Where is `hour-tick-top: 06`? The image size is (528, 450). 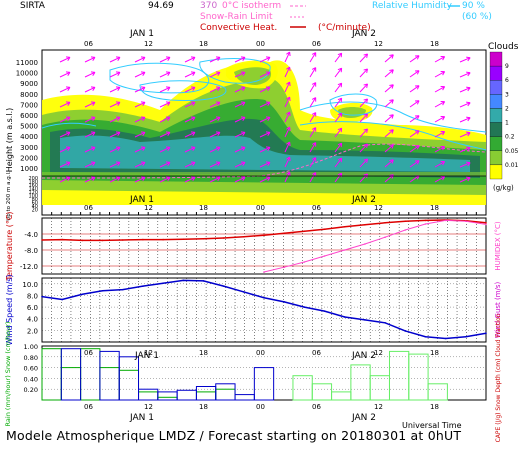
hour-tick-top: 06 is located at coordinates (316, 44).